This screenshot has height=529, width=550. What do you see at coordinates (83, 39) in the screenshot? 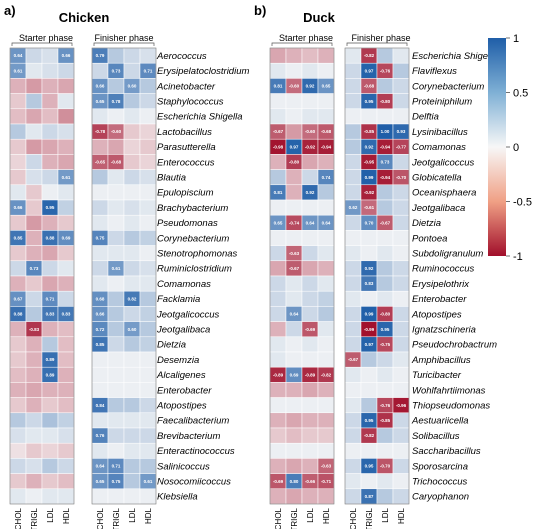
I see `chicken-phase-headers: Starter phase Finisher phase` at bounding box center [83, 39].